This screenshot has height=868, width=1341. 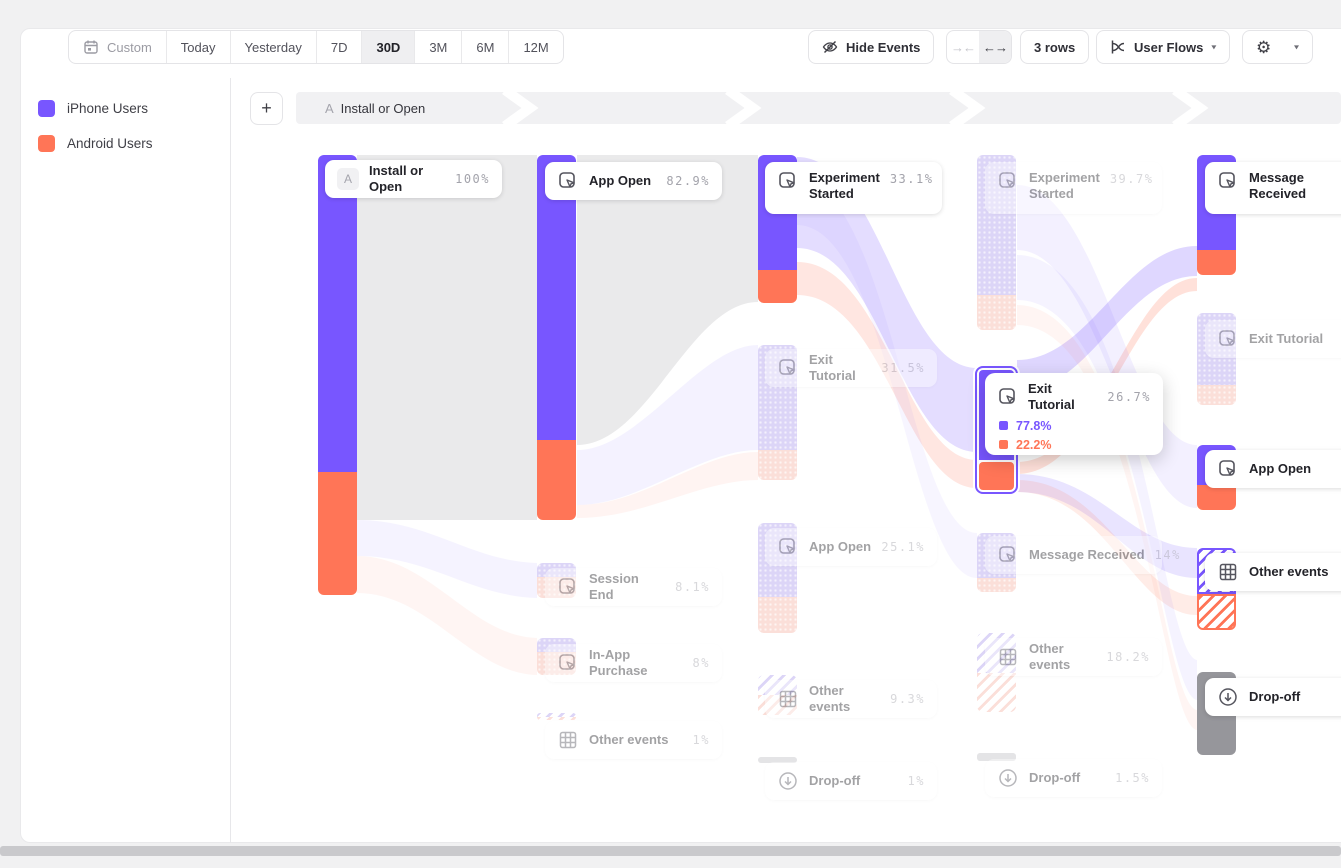 I want to click on node-label: Install or Open, so click(x=396, y=178).